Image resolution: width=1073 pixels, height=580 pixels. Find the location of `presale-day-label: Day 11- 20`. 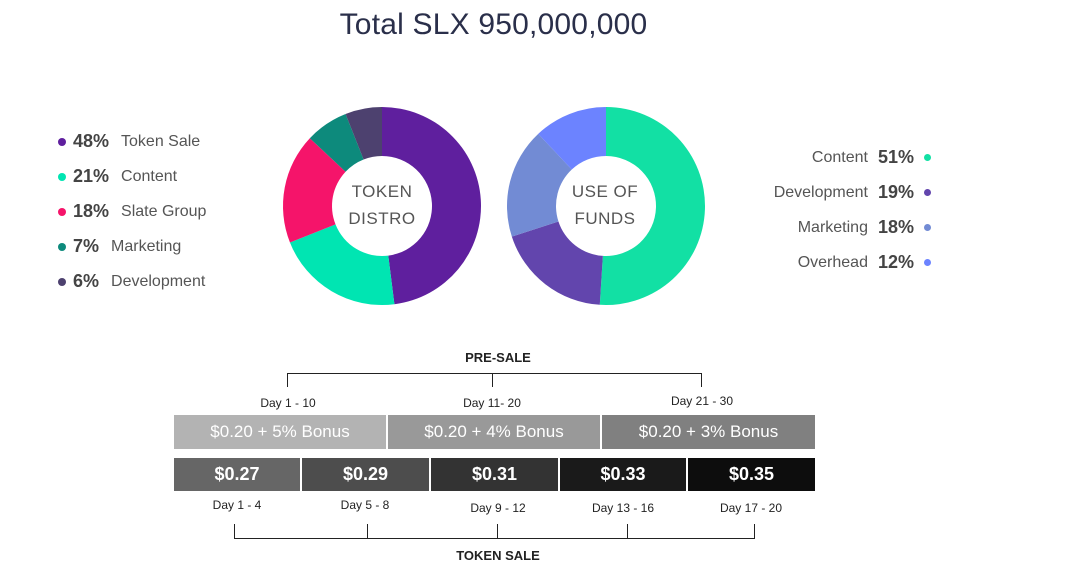

presale-day-label: Day 11- 20 is located at coordinates (492, 403).